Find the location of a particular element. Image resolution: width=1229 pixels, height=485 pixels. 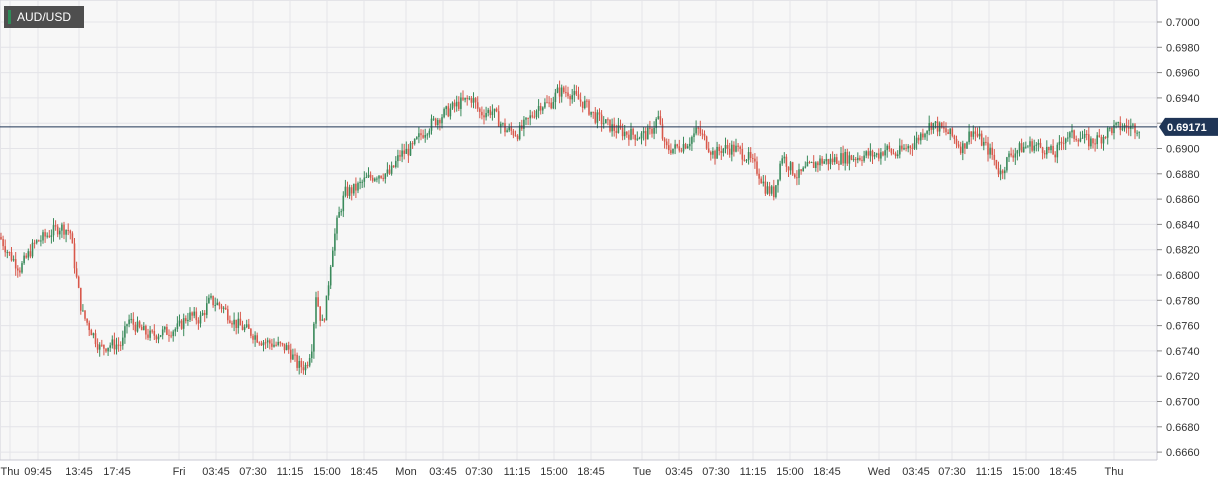

y-tick-label: 0.7000 is located at coordinates (1183, 23).